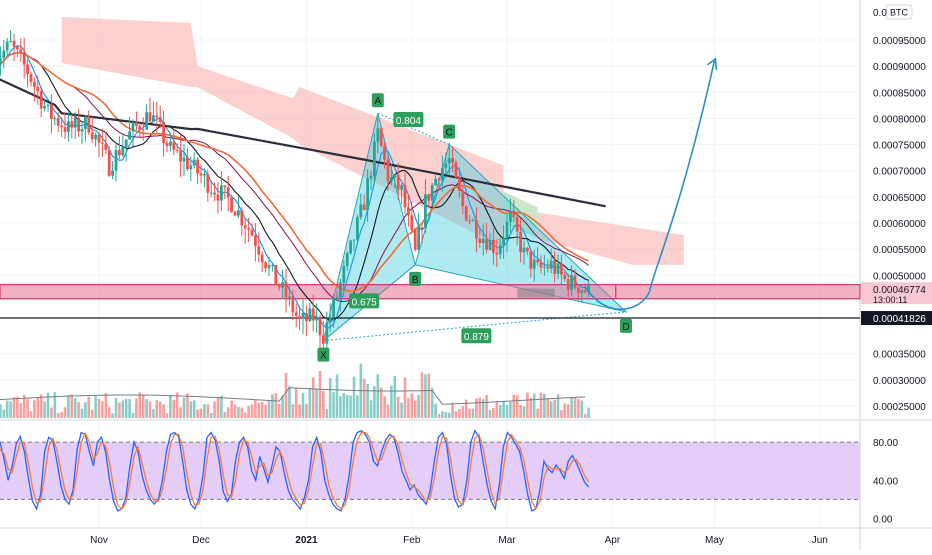 This screenshot has width=932, height=555. Describe the element at coordinates (899, 381) in the screenshot. I see `price-tick-label: 0.00030000` at that location.